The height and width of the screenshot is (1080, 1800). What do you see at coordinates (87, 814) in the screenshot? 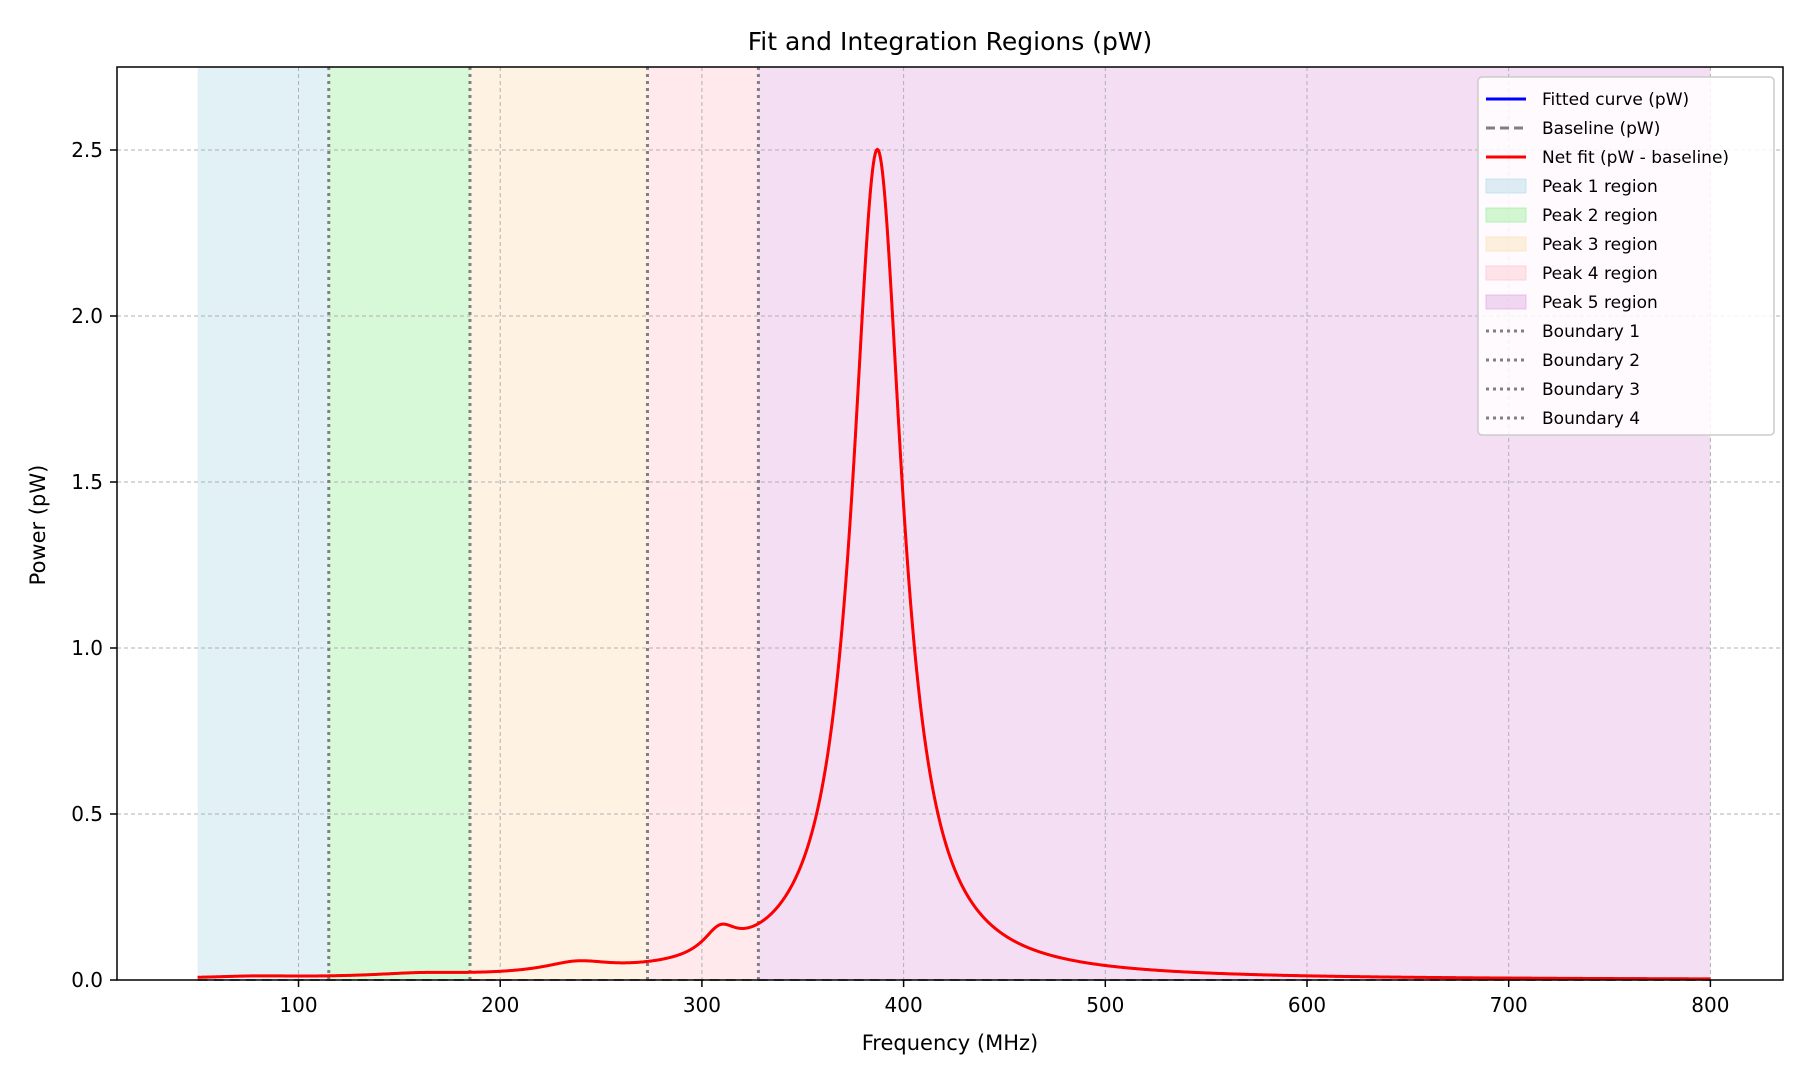
I see `y-tick-label: 0.5` at bounding box center [87, 814].